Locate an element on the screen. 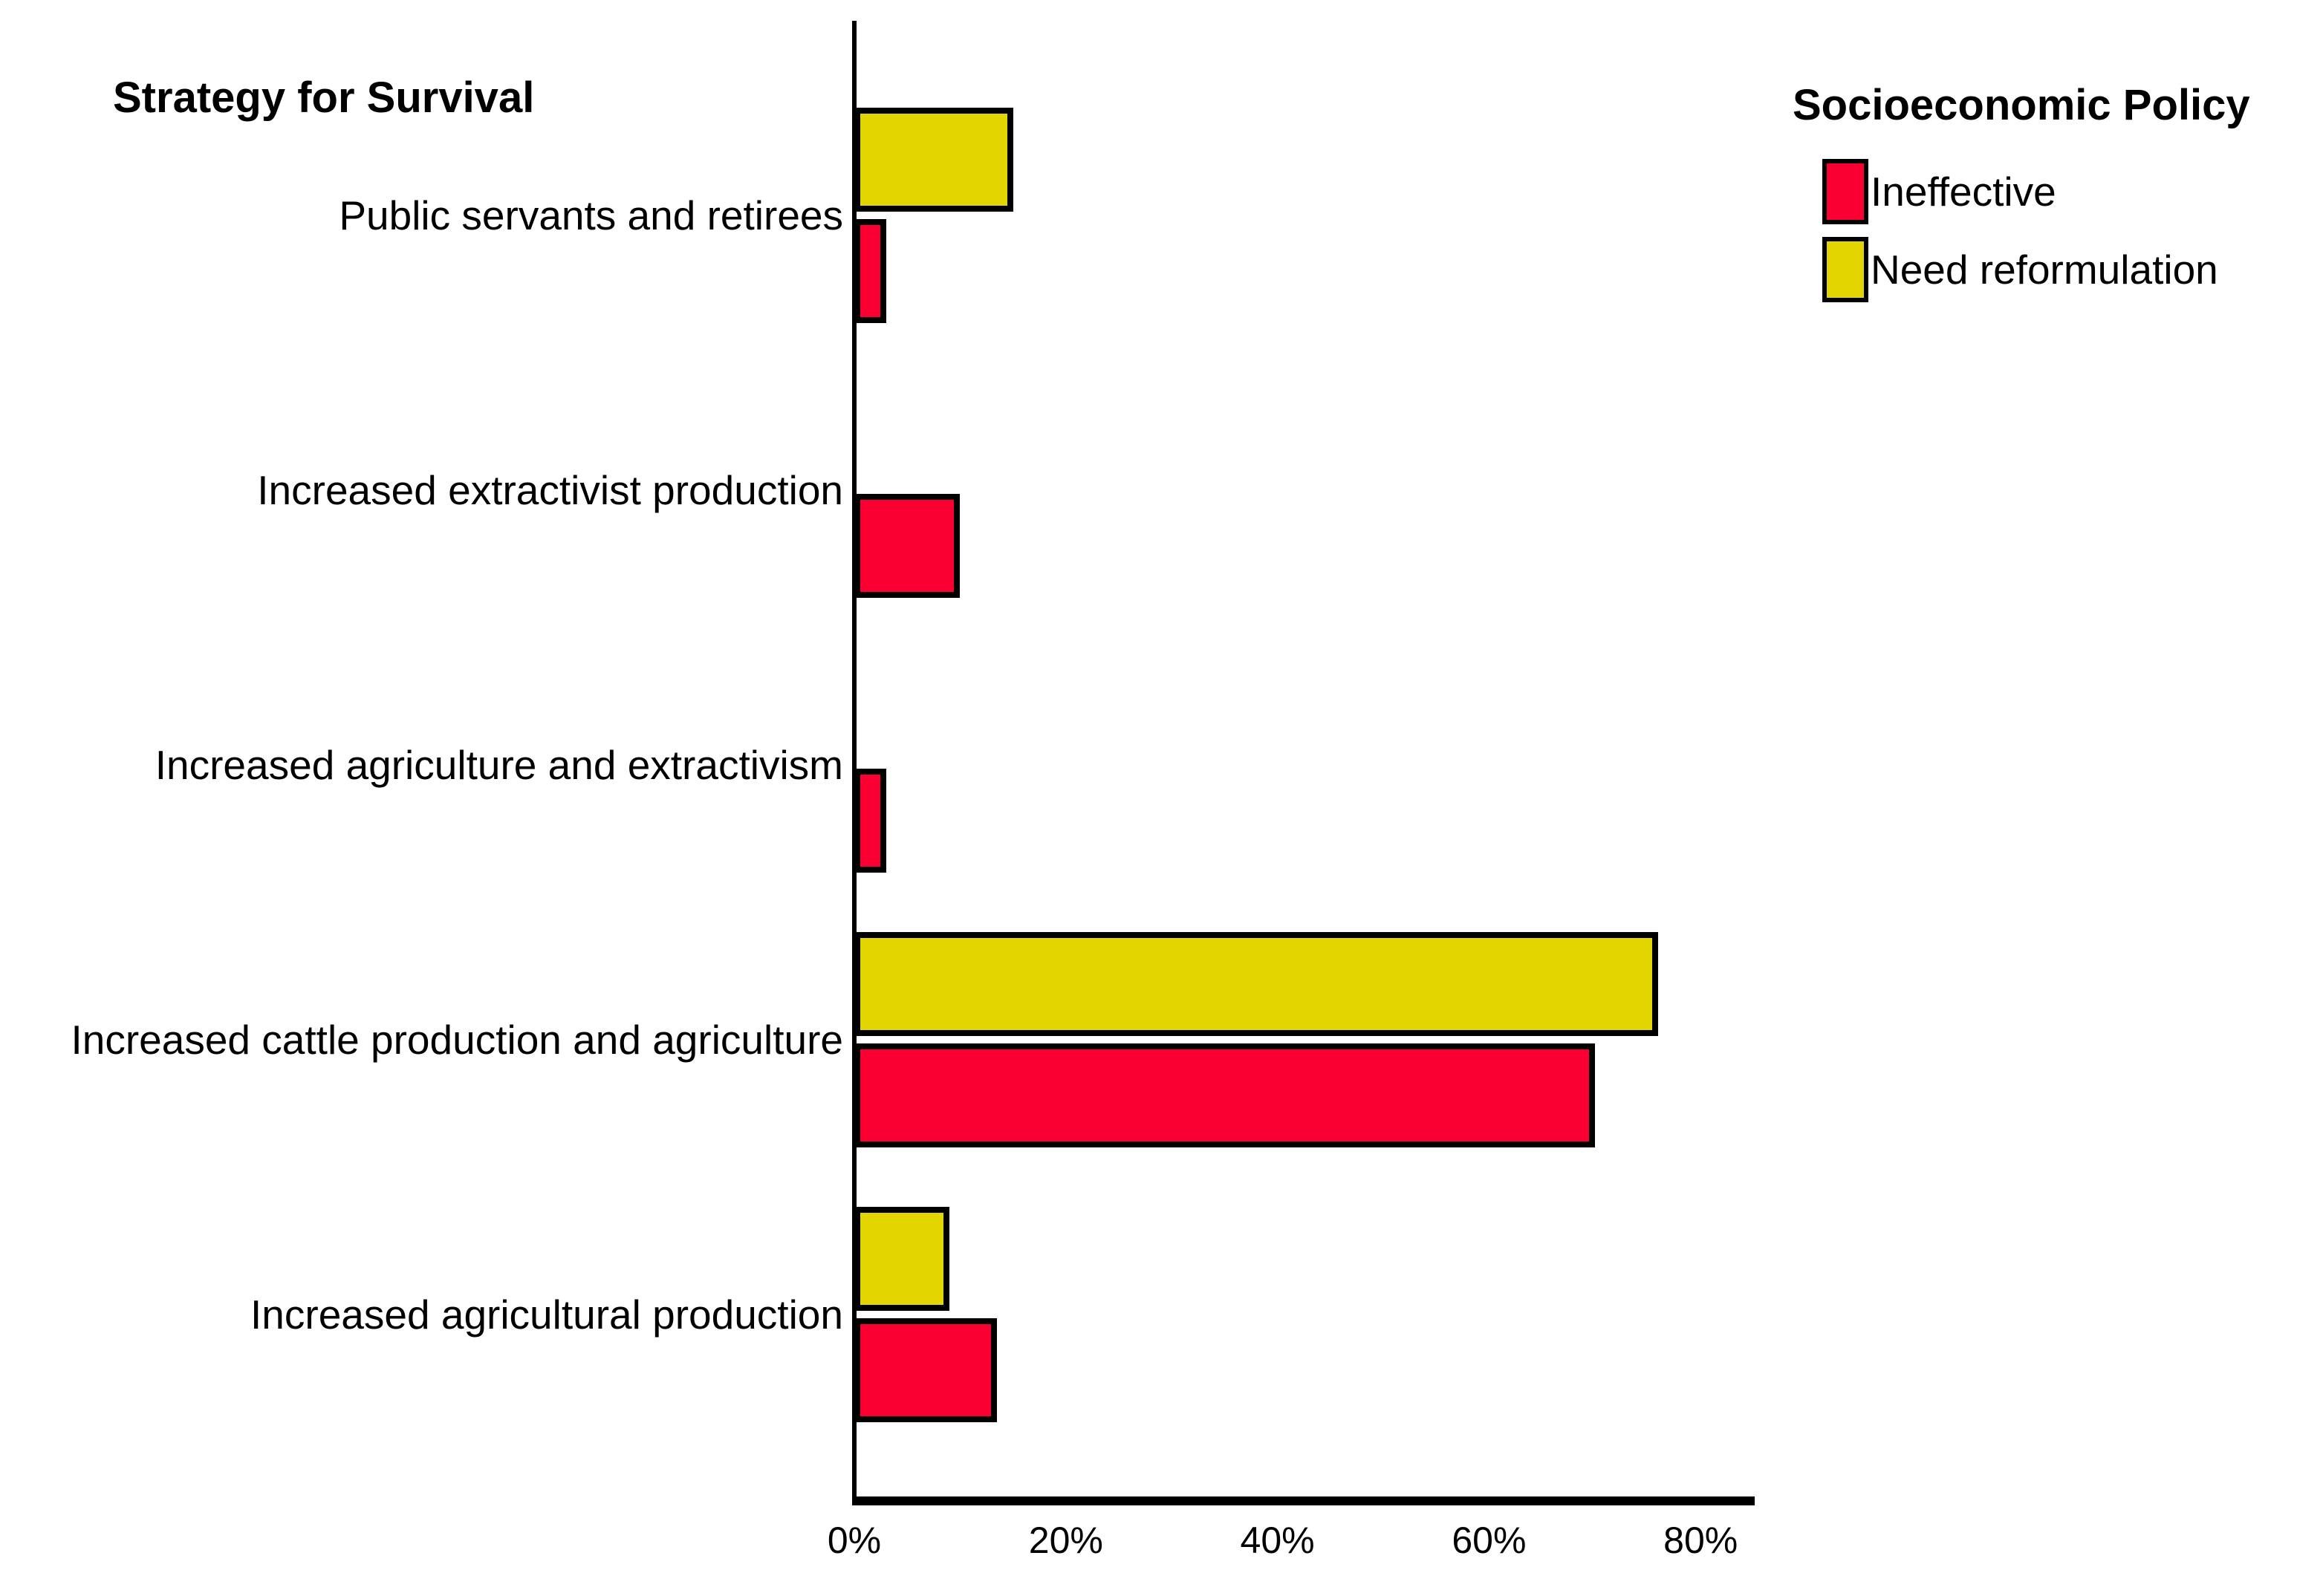  x-tick-label-40: 40% is located at coordinates (1277, 1541).